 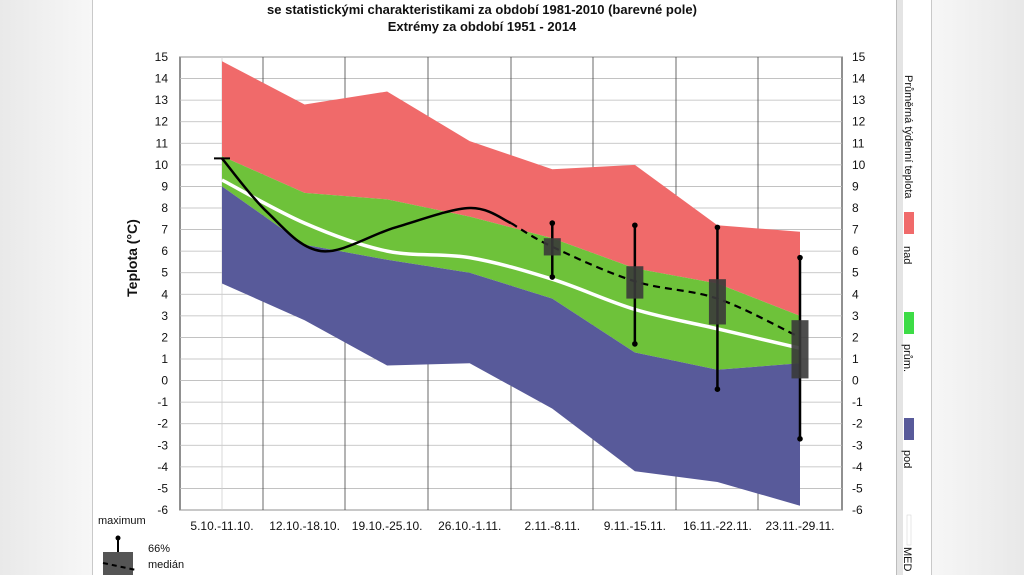 What do you see at coordinates (162, 445) in the screenshot?
I see `y-tick-label-left: -3` at bounding box center [162, 445].